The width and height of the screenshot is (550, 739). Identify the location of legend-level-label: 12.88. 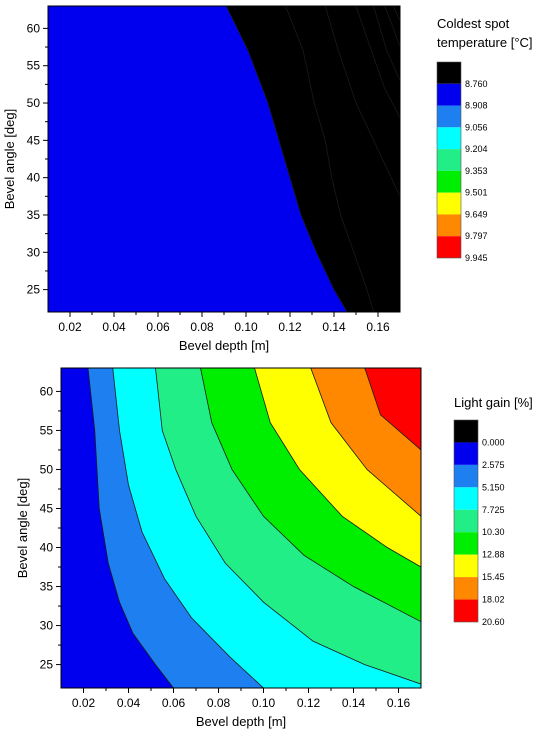
(493, 555).